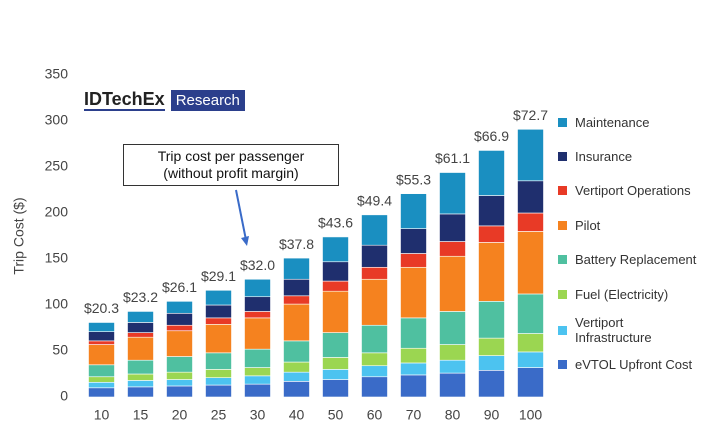  What do you see at coordinates (374, 201) in the screenshot?
I see `bar-label: $49.4` at bounding box center [374, 201].